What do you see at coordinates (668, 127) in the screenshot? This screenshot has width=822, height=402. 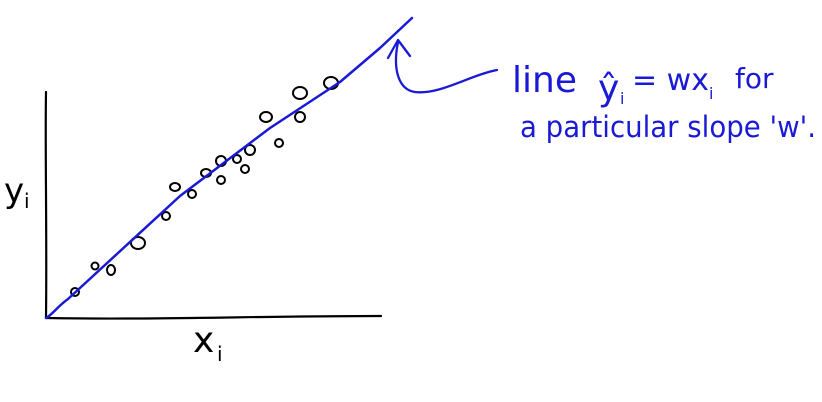 I see `annotation-line-2: a particular slope 'w'.` at bounding box center [668, 127].